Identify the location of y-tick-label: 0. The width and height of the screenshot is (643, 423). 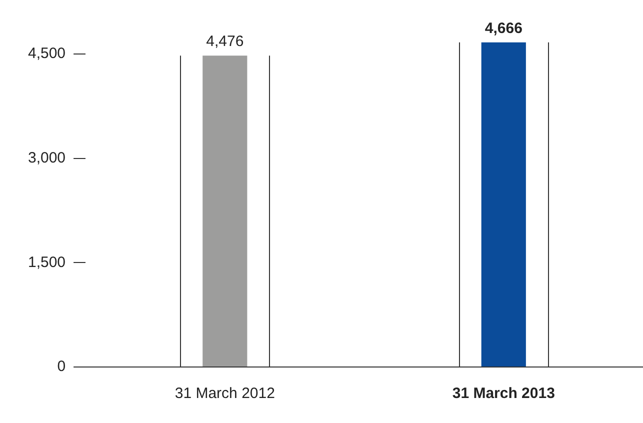
(61, 367).